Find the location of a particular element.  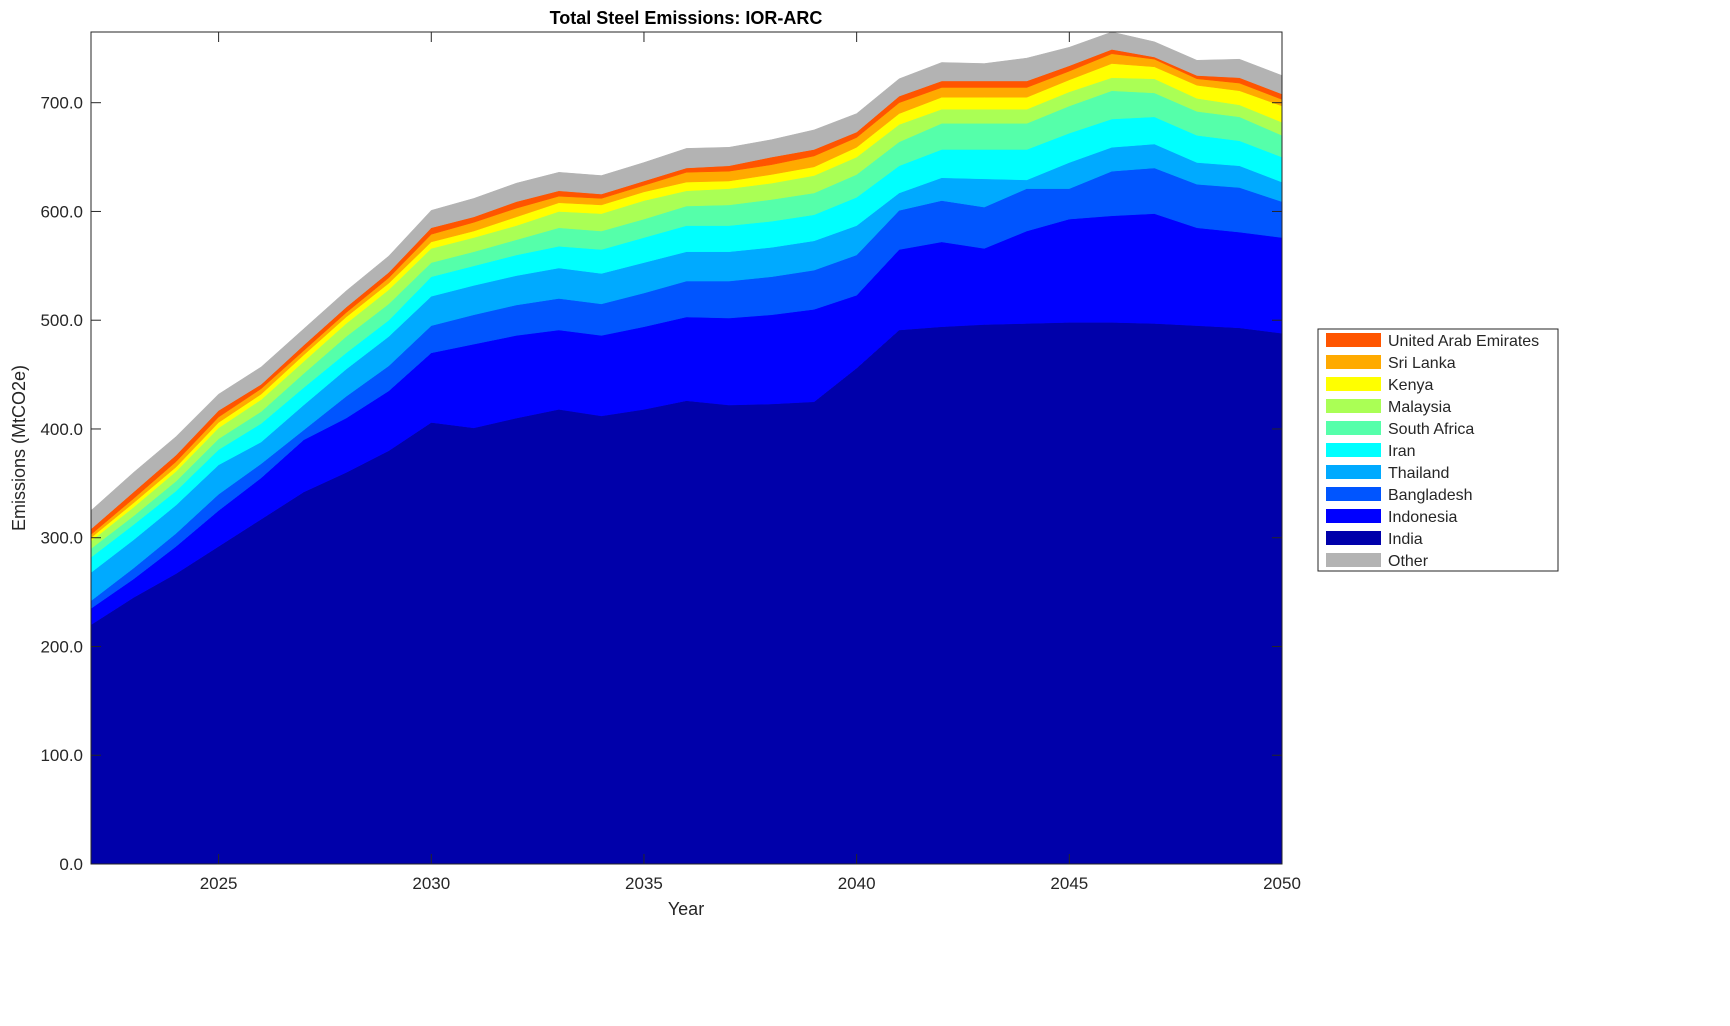

legend-label: Malaysia is located at coordinates (1419, 407).